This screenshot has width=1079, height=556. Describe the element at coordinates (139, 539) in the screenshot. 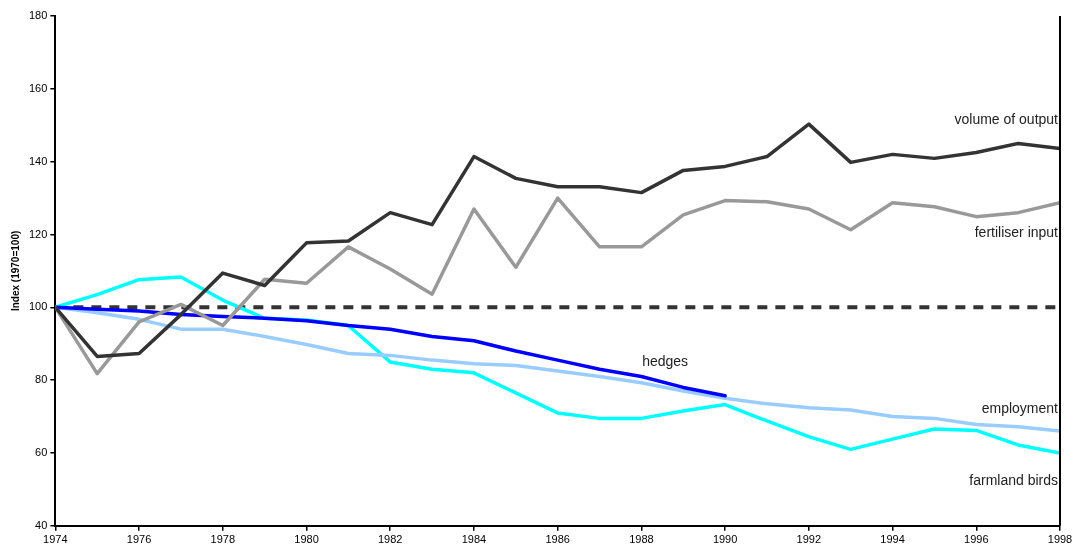

I see `x-tick-label: 1976` at that location.